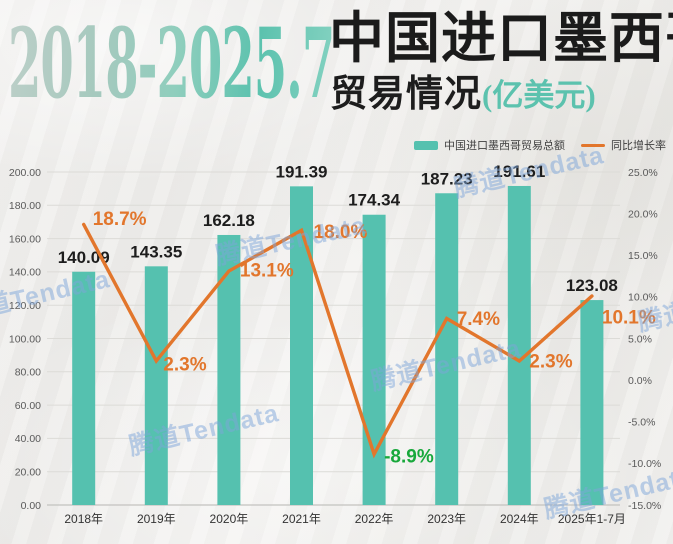 This screenshot has height=544, width=673. I want to click on bar-value-label: 191.39, so click(302, 171).